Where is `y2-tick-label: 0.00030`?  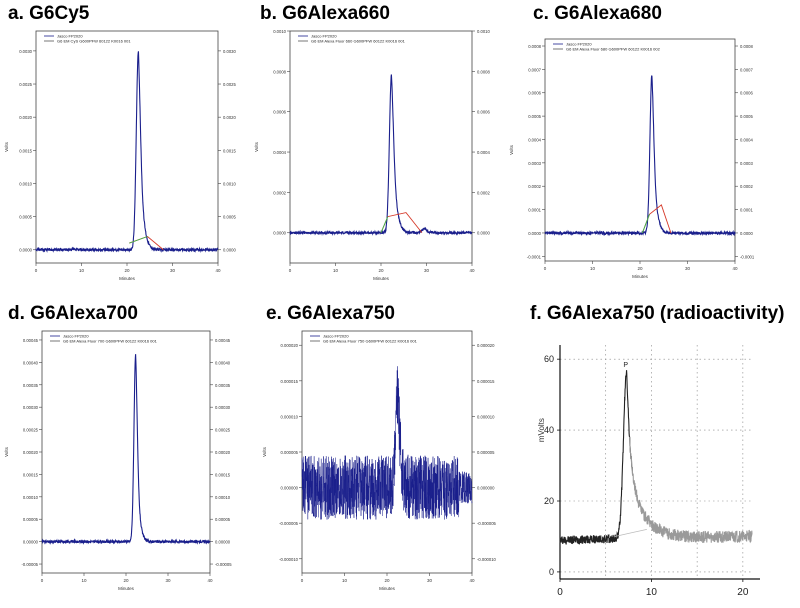 y2-tick-label: 0.00030 is located at coordinates (223, 407).